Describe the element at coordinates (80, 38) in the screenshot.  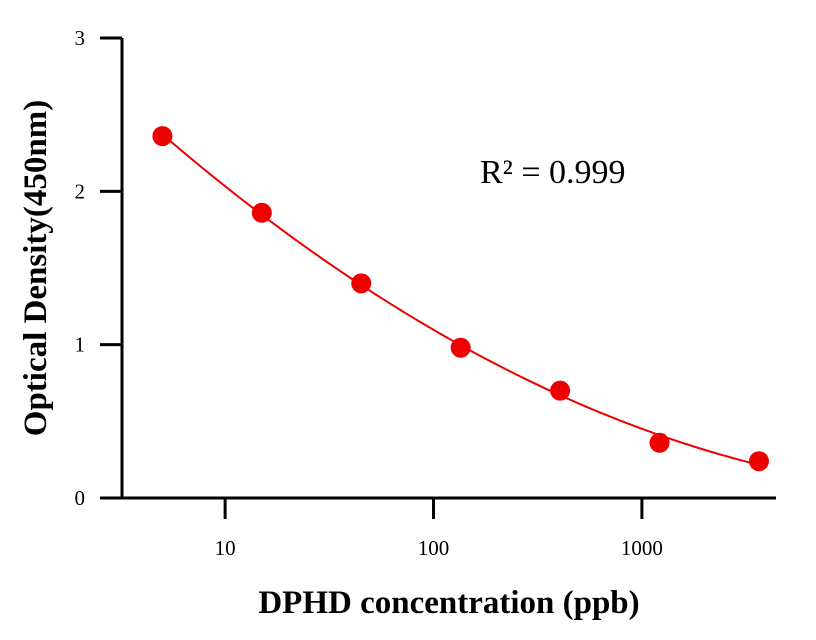
I see `y-tick-label: 3` at that location.